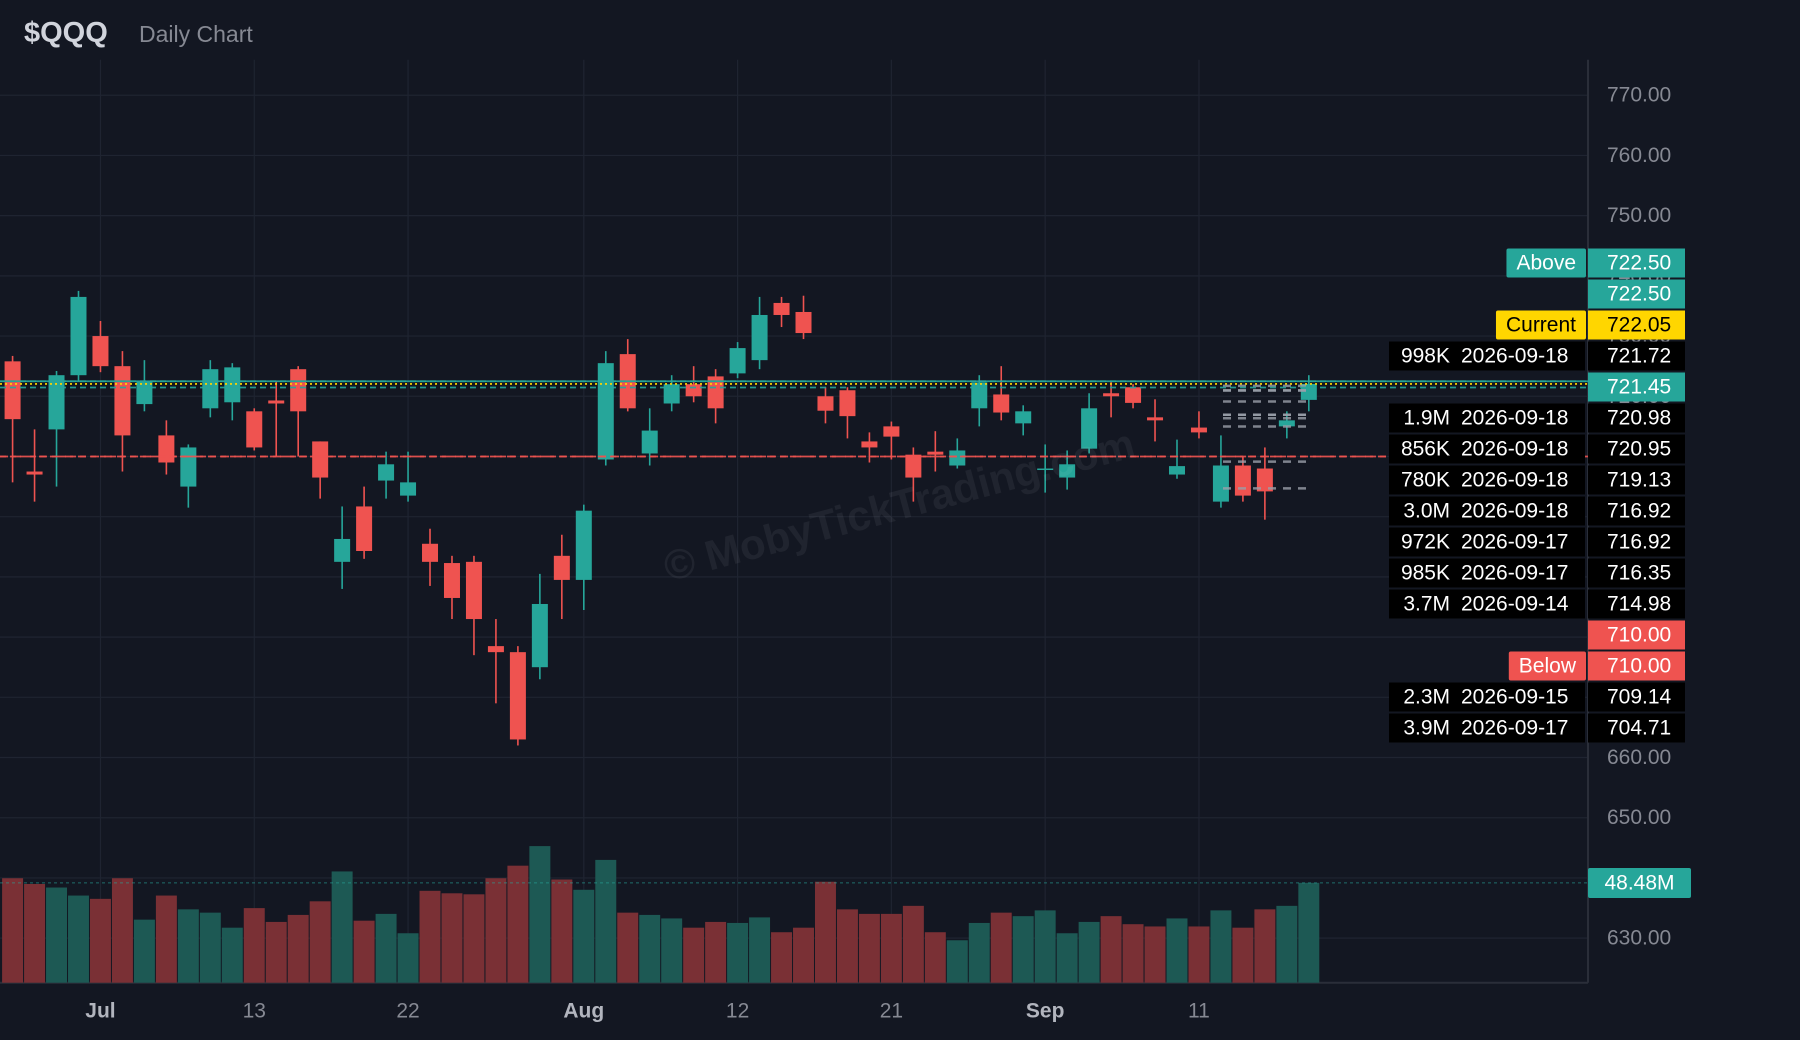 The image size is (1800, 1040). I want to click on y-tick-label: 630.00, so click(1639, 938).